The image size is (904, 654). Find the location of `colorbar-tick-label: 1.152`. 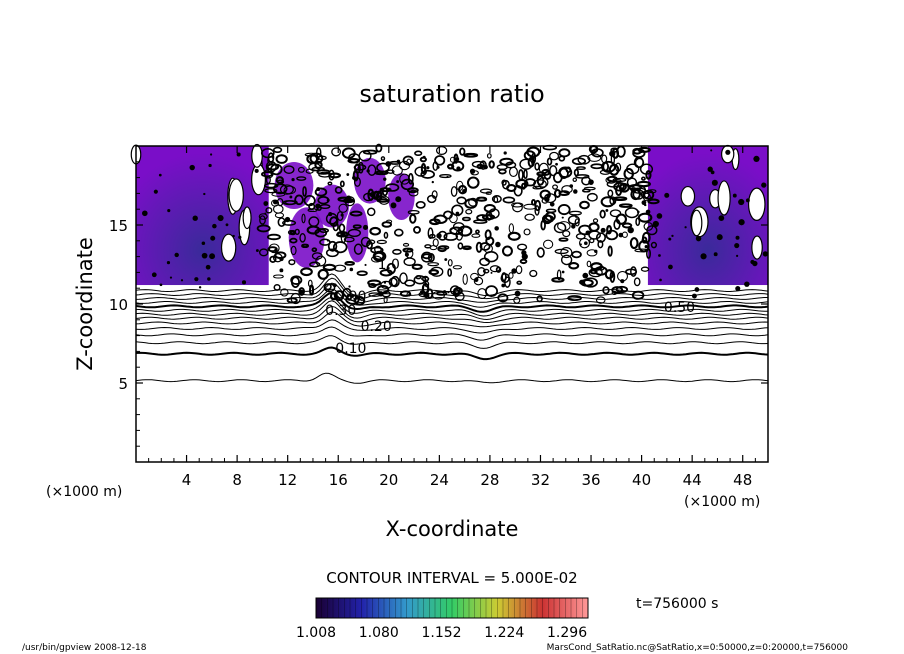

colorbar-tick-label: 1.152 is located at coordinates (441, 633).